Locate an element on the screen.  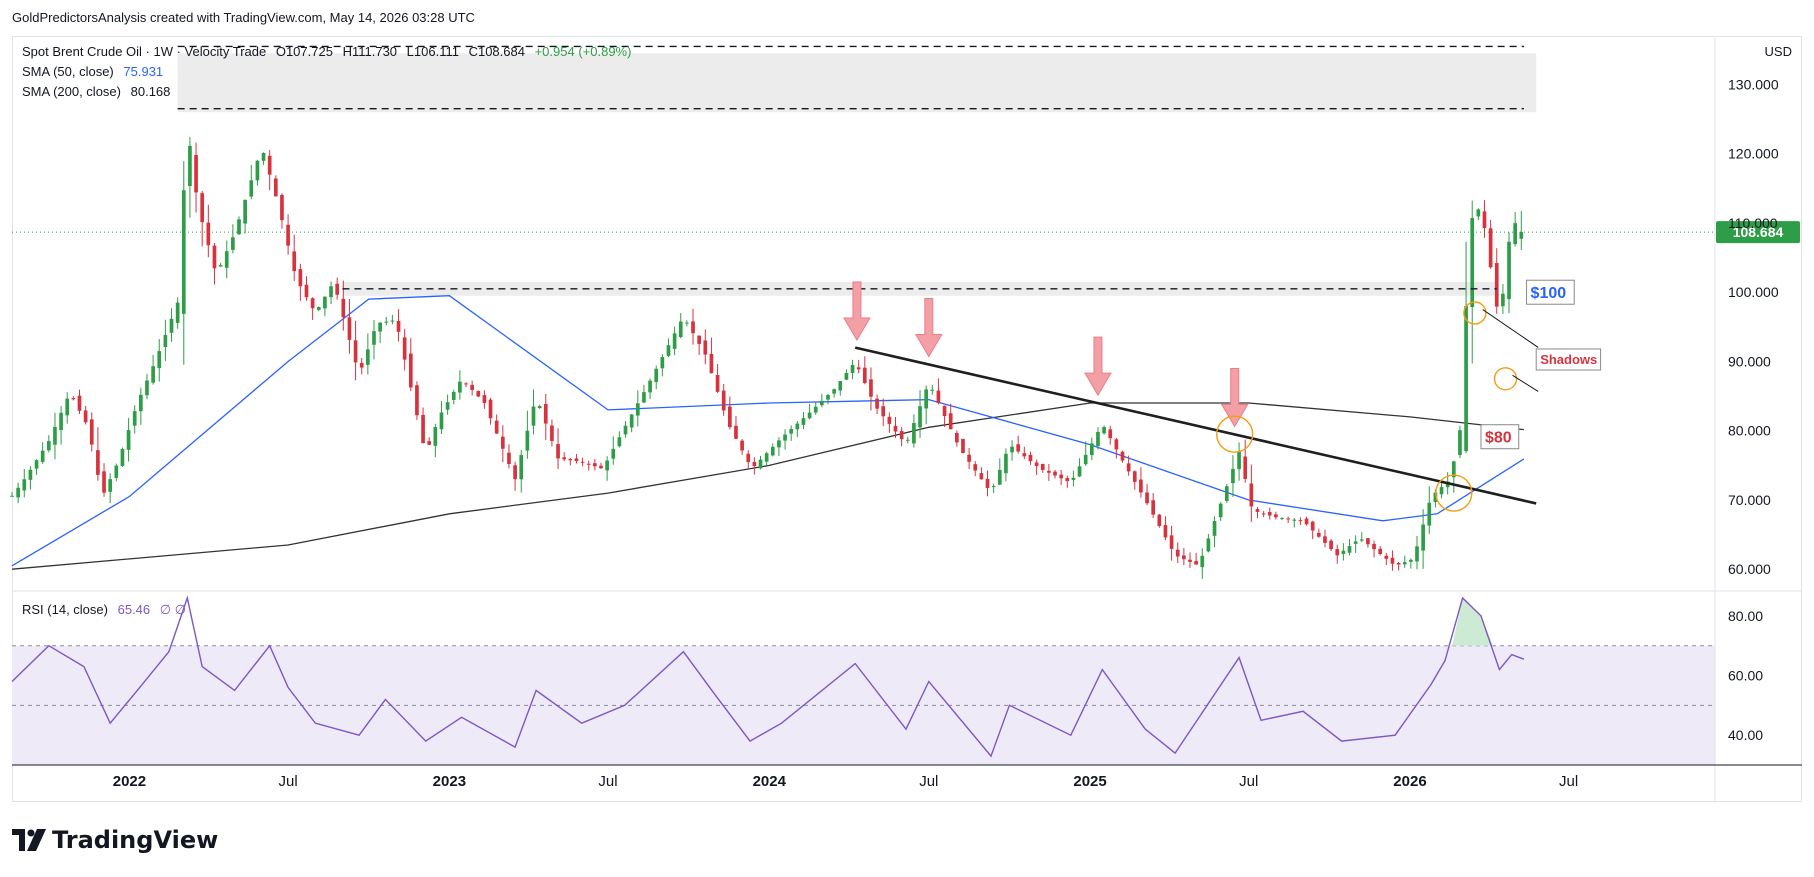
time-tick-label: 2023 is located at coordinates (449, 781).